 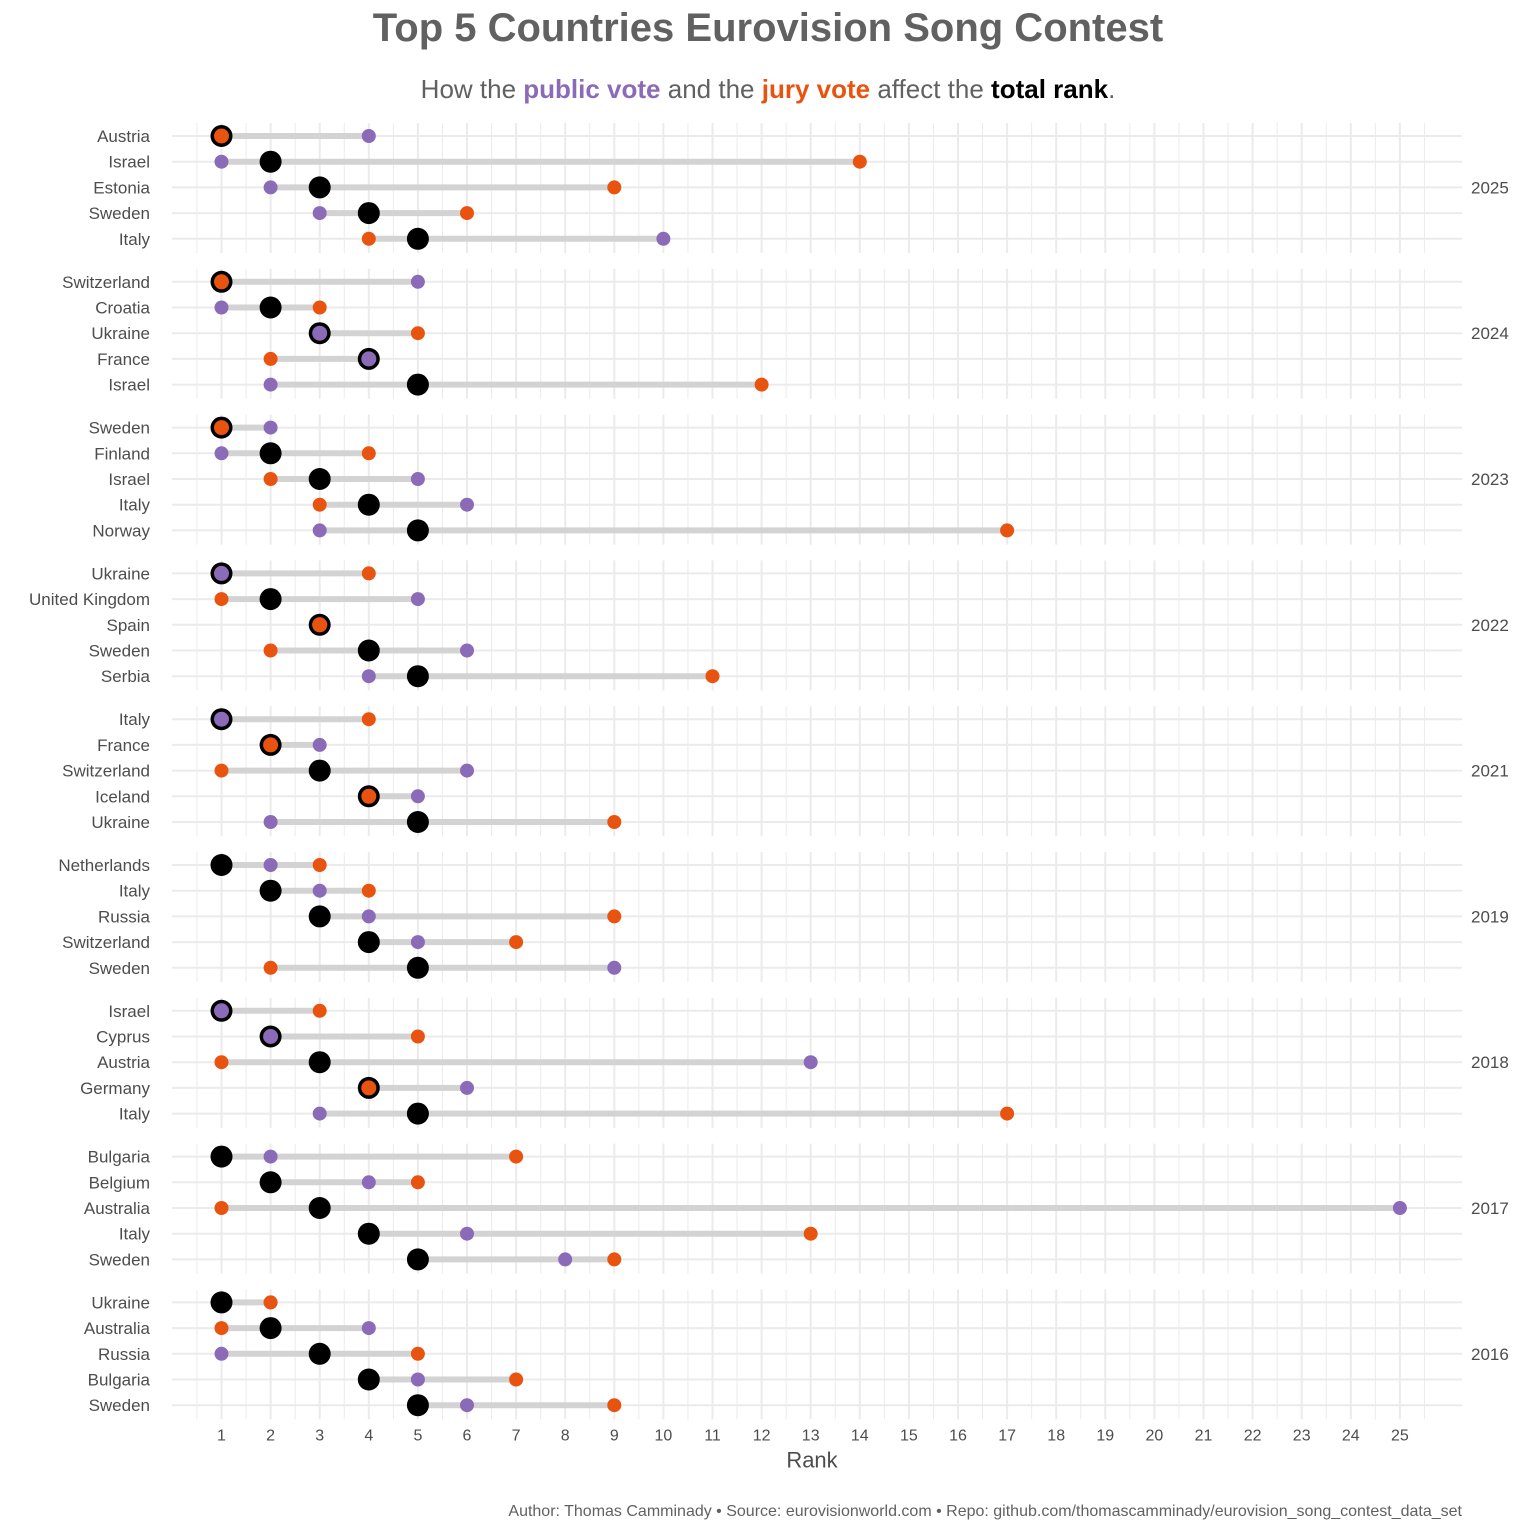 What do you see at coordinates (117, 1328) in the screenshot?
I see `country-label: Australia` at bounding box center [117, 1328].